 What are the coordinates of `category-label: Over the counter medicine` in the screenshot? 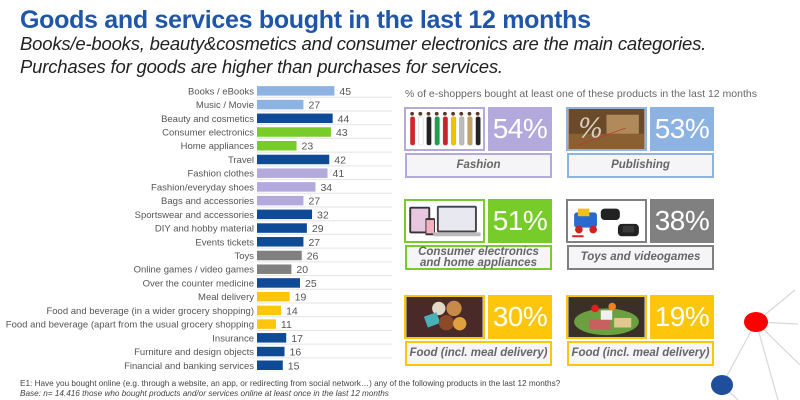 It's located at (198, 283).